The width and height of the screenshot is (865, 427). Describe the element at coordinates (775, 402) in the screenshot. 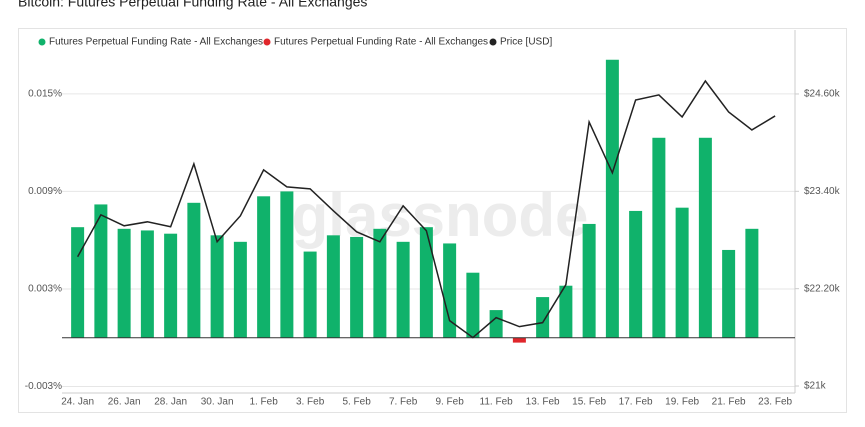

I see `x-tick-label: 23. Feb` at that location.